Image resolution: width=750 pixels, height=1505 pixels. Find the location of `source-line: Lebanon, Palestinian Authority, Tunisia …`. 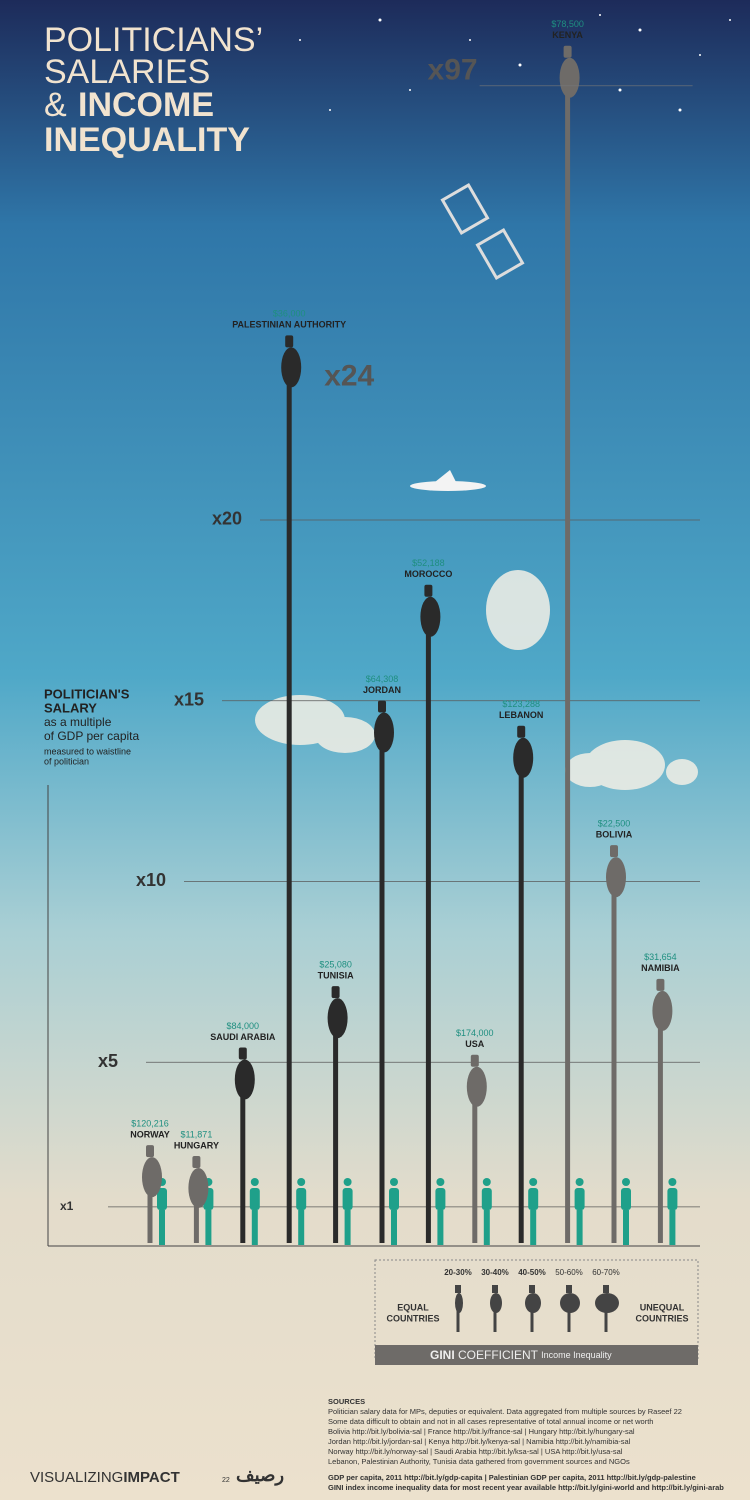

source-line: Lebanon, Palestinian Authority, Tunisia … is located at coordinates (479, 1461).